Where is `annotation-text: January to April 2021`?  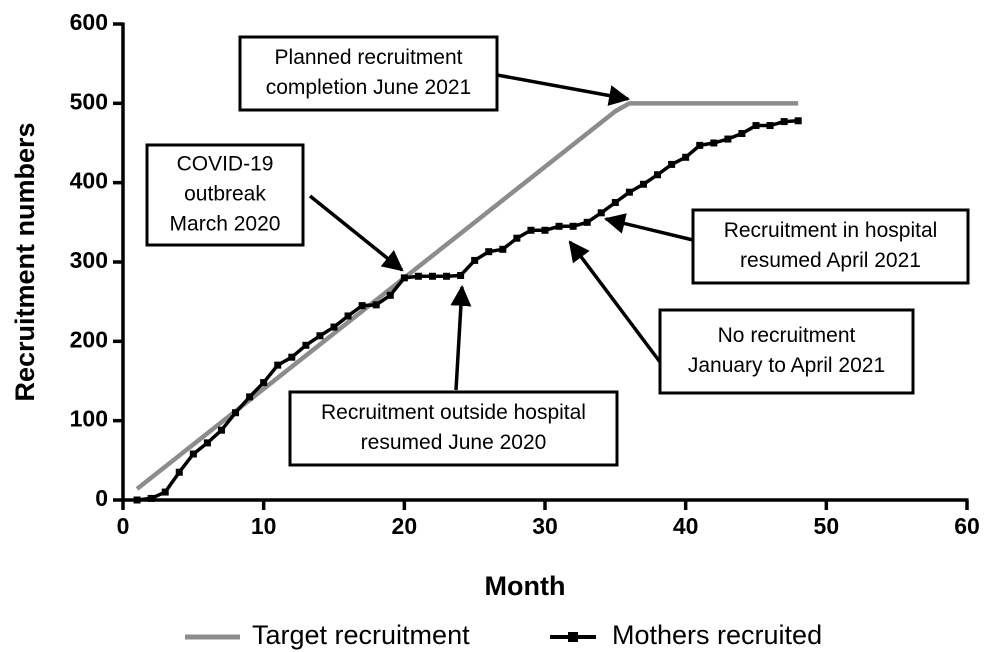 annotation-text: January to April 2021 is located at coordinates (786, 365).